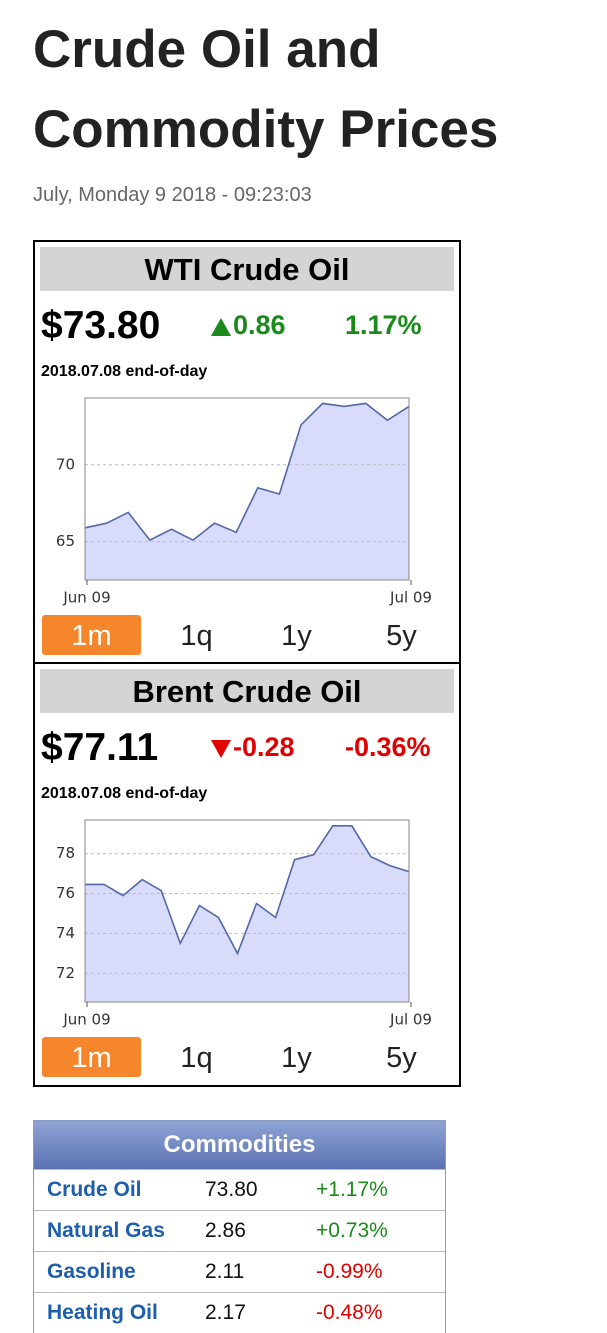 The width and height of the screenshot is (607, 1333). What do you see at coordinates (383, 325) in the screenshot?
I see `change-percent: 1.17%` at bounding box center [383, 325].